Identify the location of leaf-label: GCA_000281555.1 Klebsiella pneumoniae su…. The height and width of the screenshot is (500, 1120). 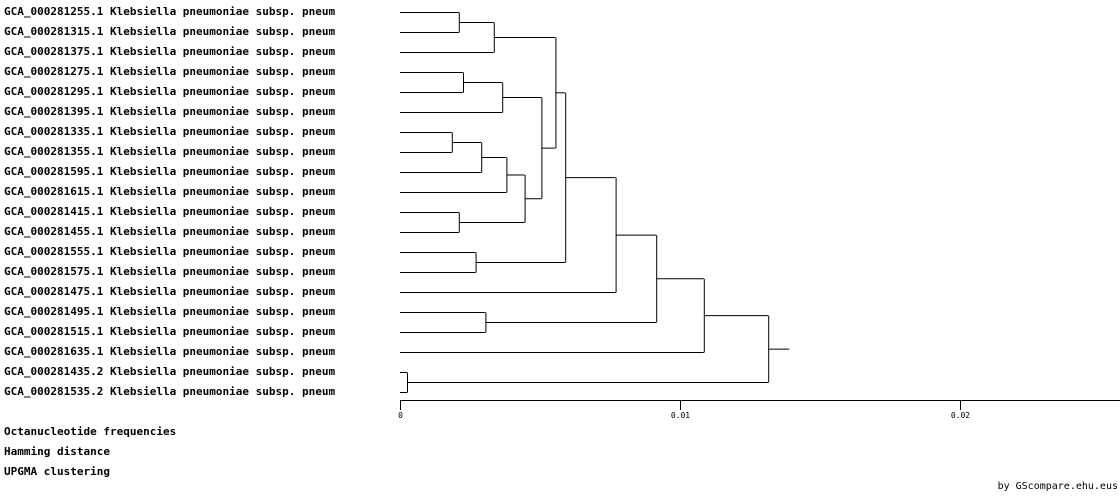
(170, 251).